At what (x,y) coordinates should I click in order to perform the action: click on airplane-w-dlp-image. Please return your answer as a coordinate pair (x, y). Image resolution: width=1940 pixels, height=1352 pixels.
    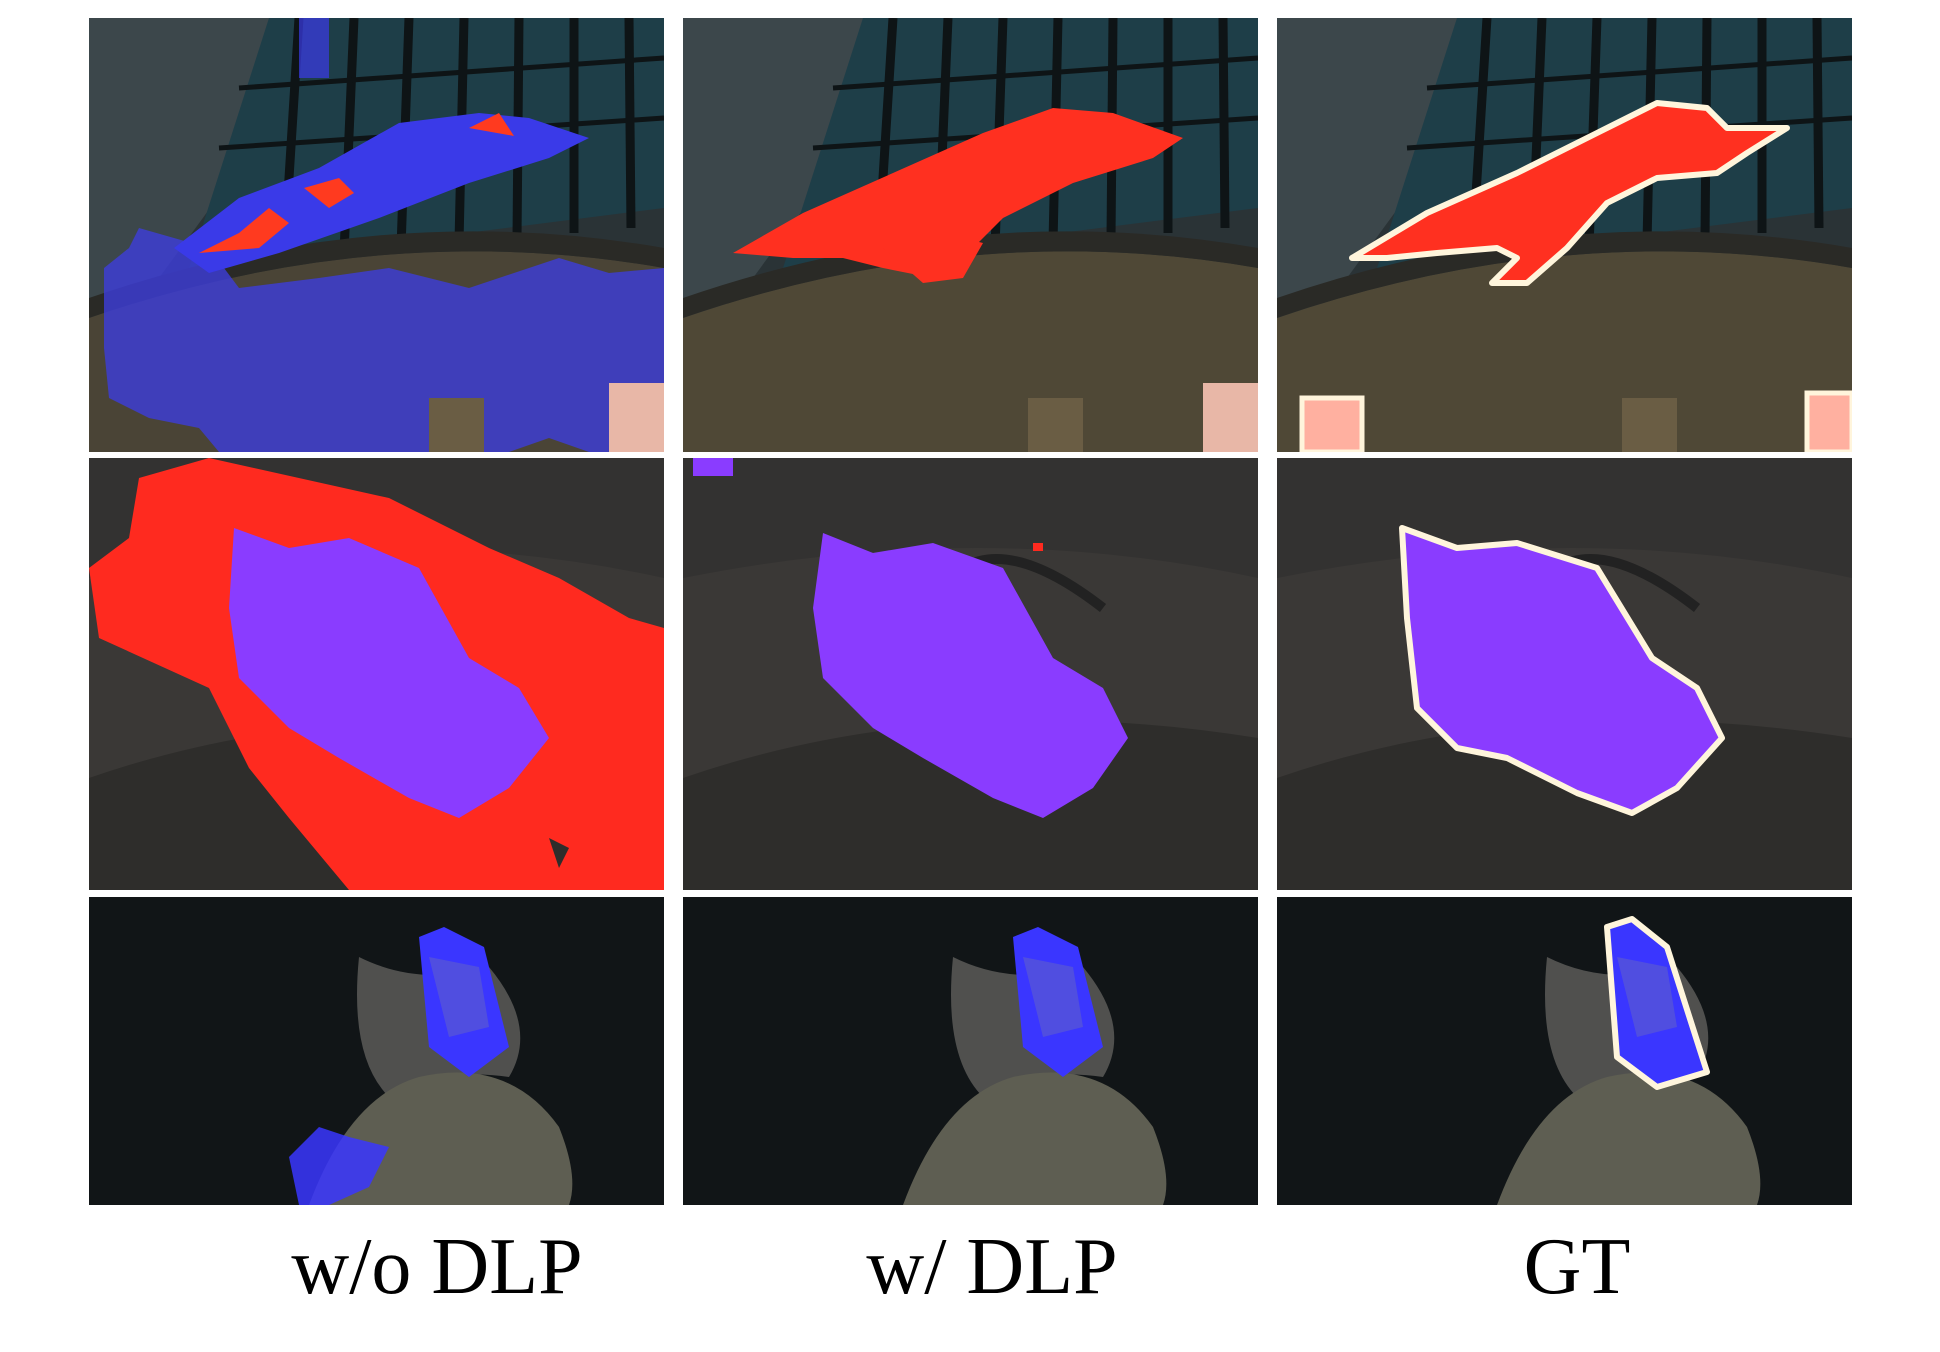
    Looking at the image, I should click on (970, 235).